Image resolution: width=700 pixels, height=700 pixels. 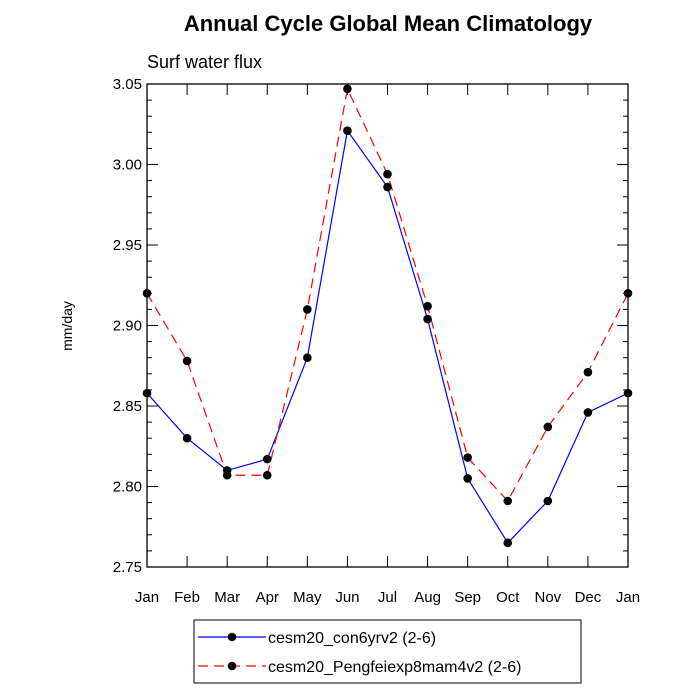 What do you see at coordinates (467, 597) in the screenshot?
I see `x-tick-label: Sep` at bounding box center [467, 597].